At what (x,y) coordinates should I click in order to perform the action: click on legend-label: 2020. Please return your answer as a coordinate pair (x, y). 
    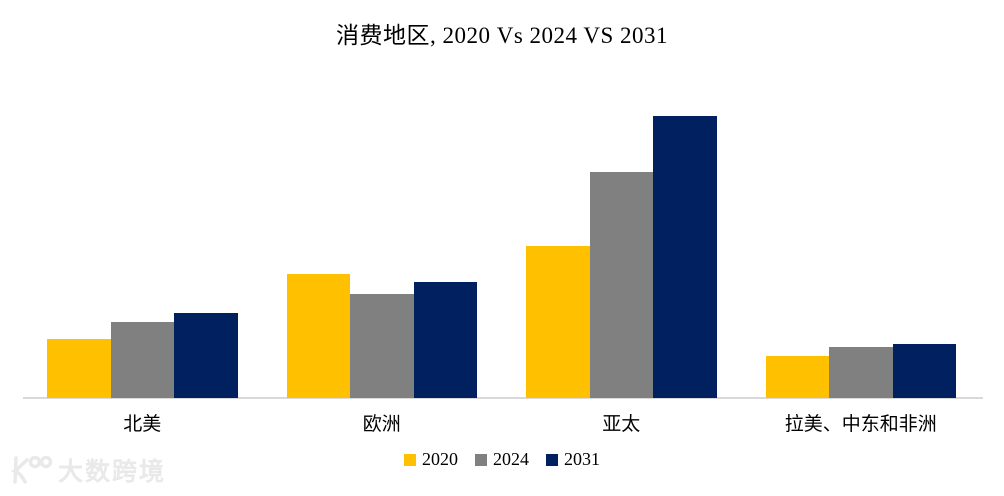
    Looking at the image, I should click on (440, 459).